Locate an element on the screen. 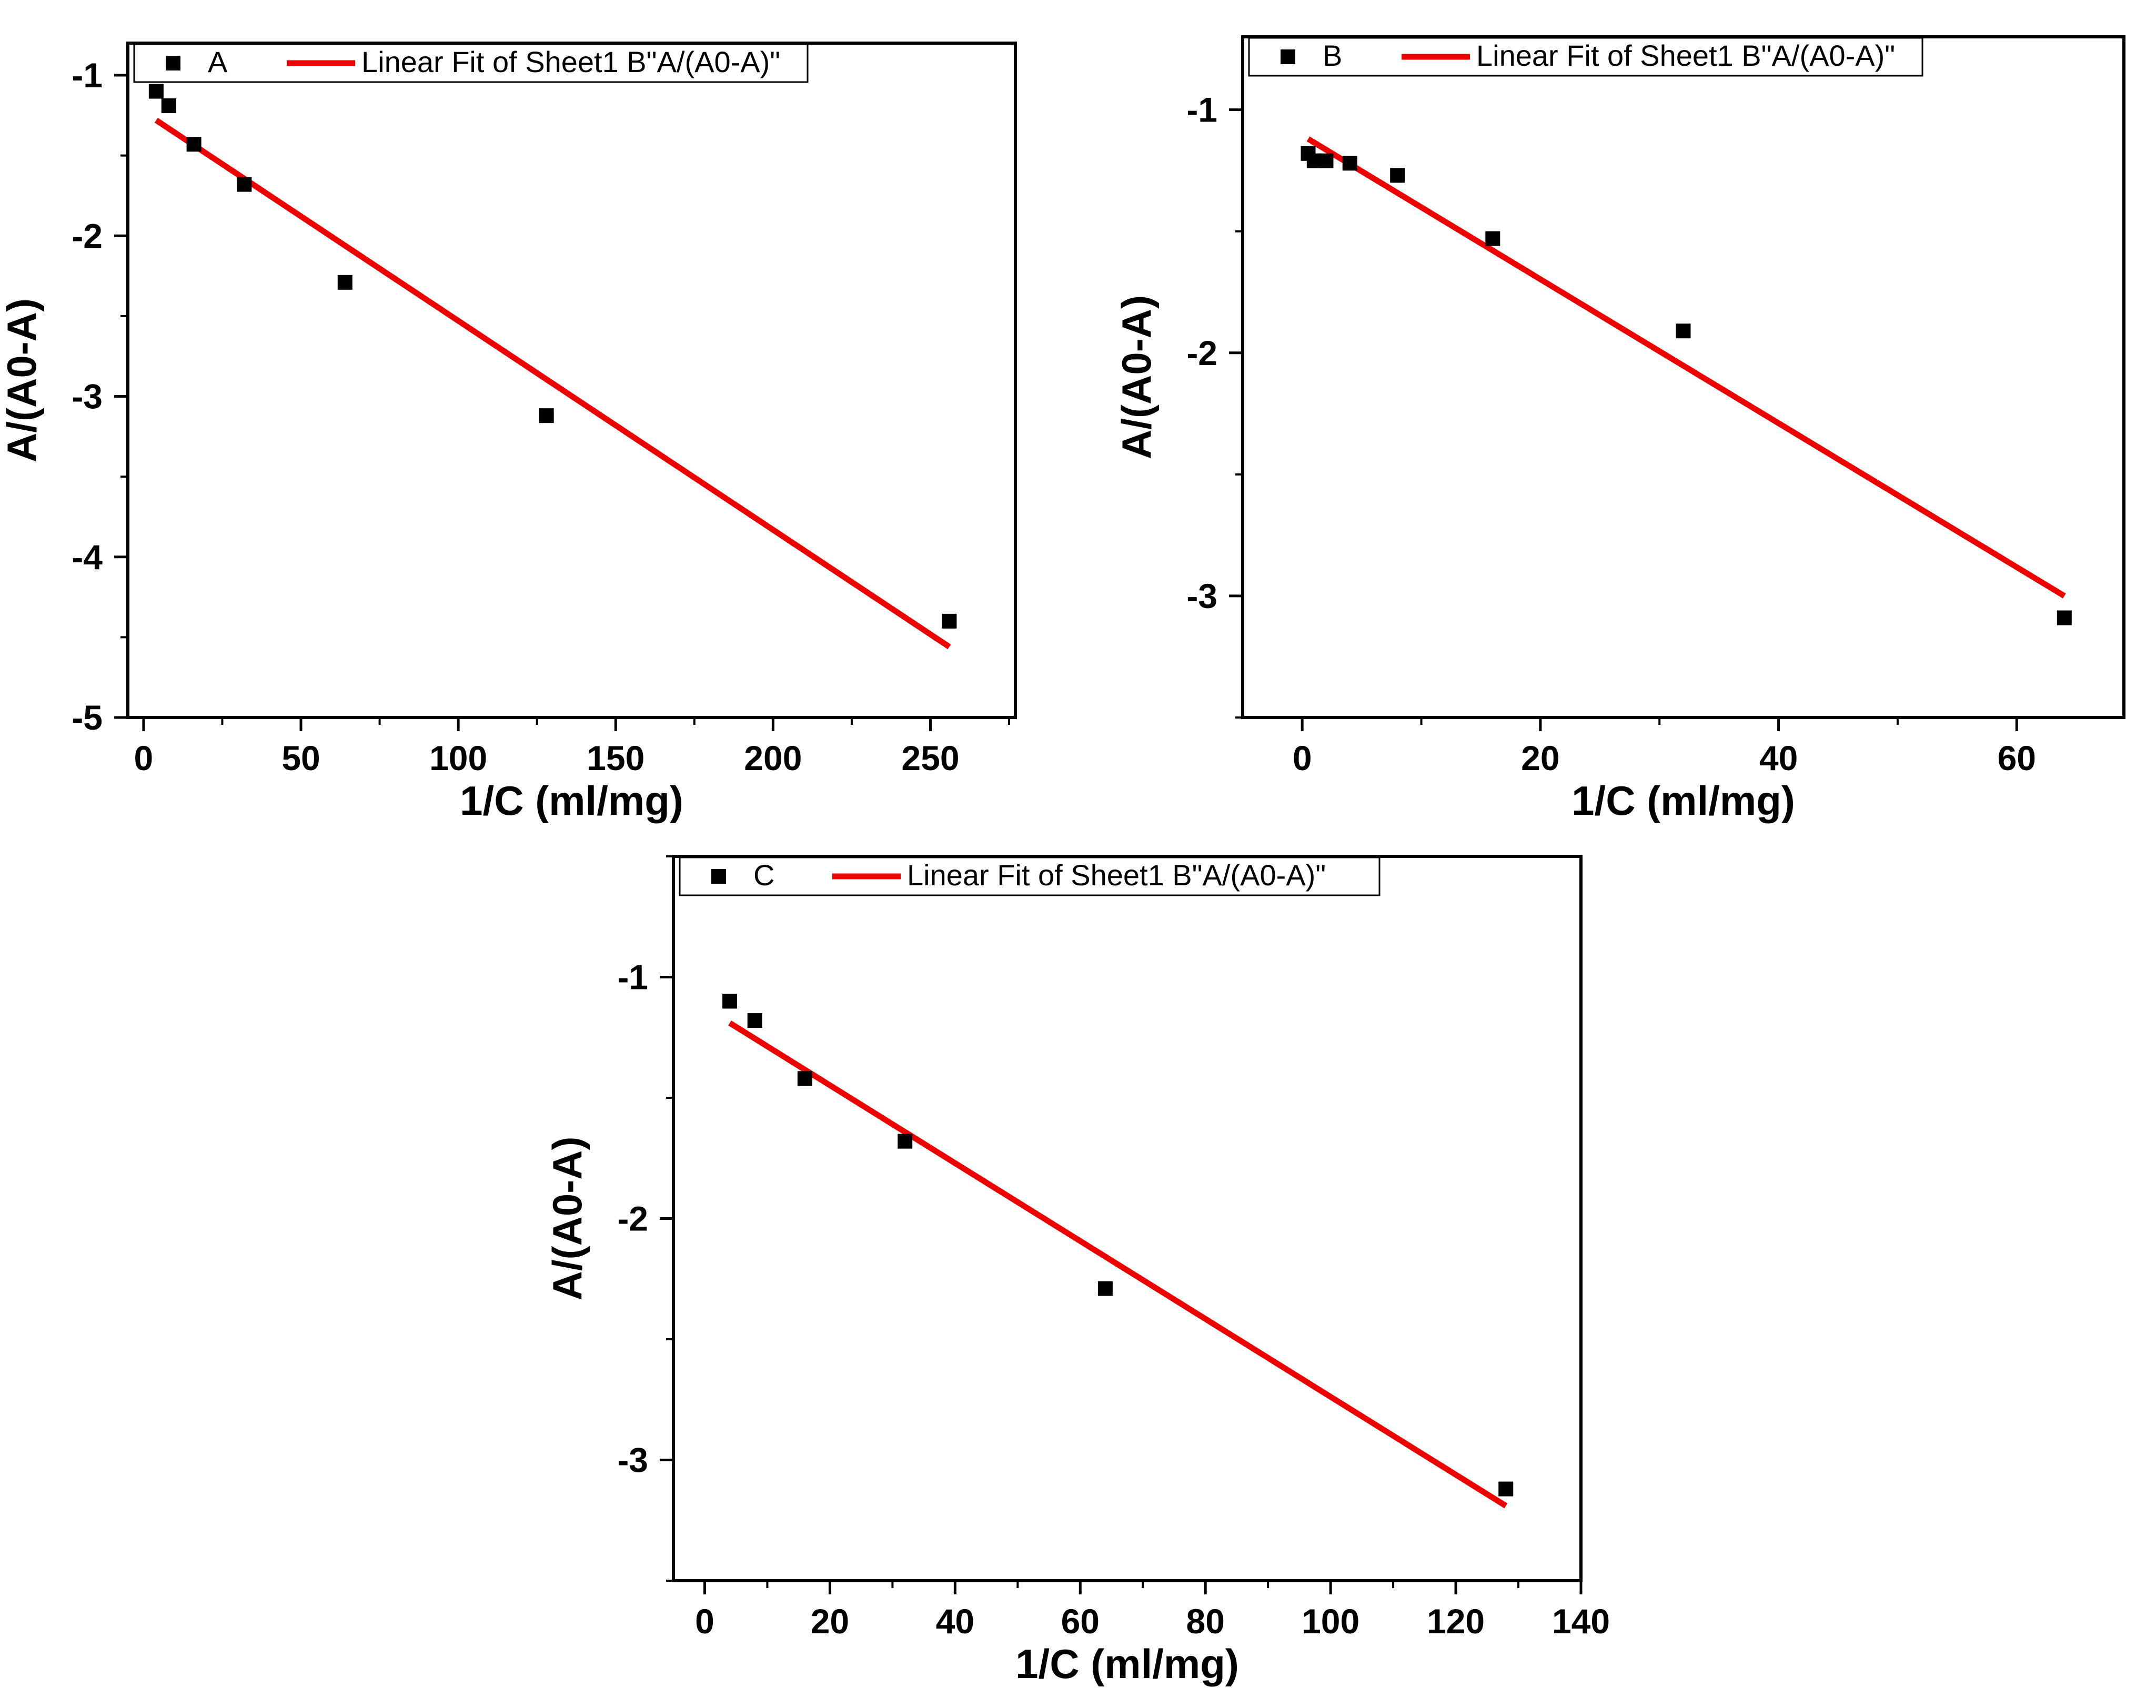 The image size is (2156, 1708). x-tick-label: 150 is located at coordinates (615, 758).